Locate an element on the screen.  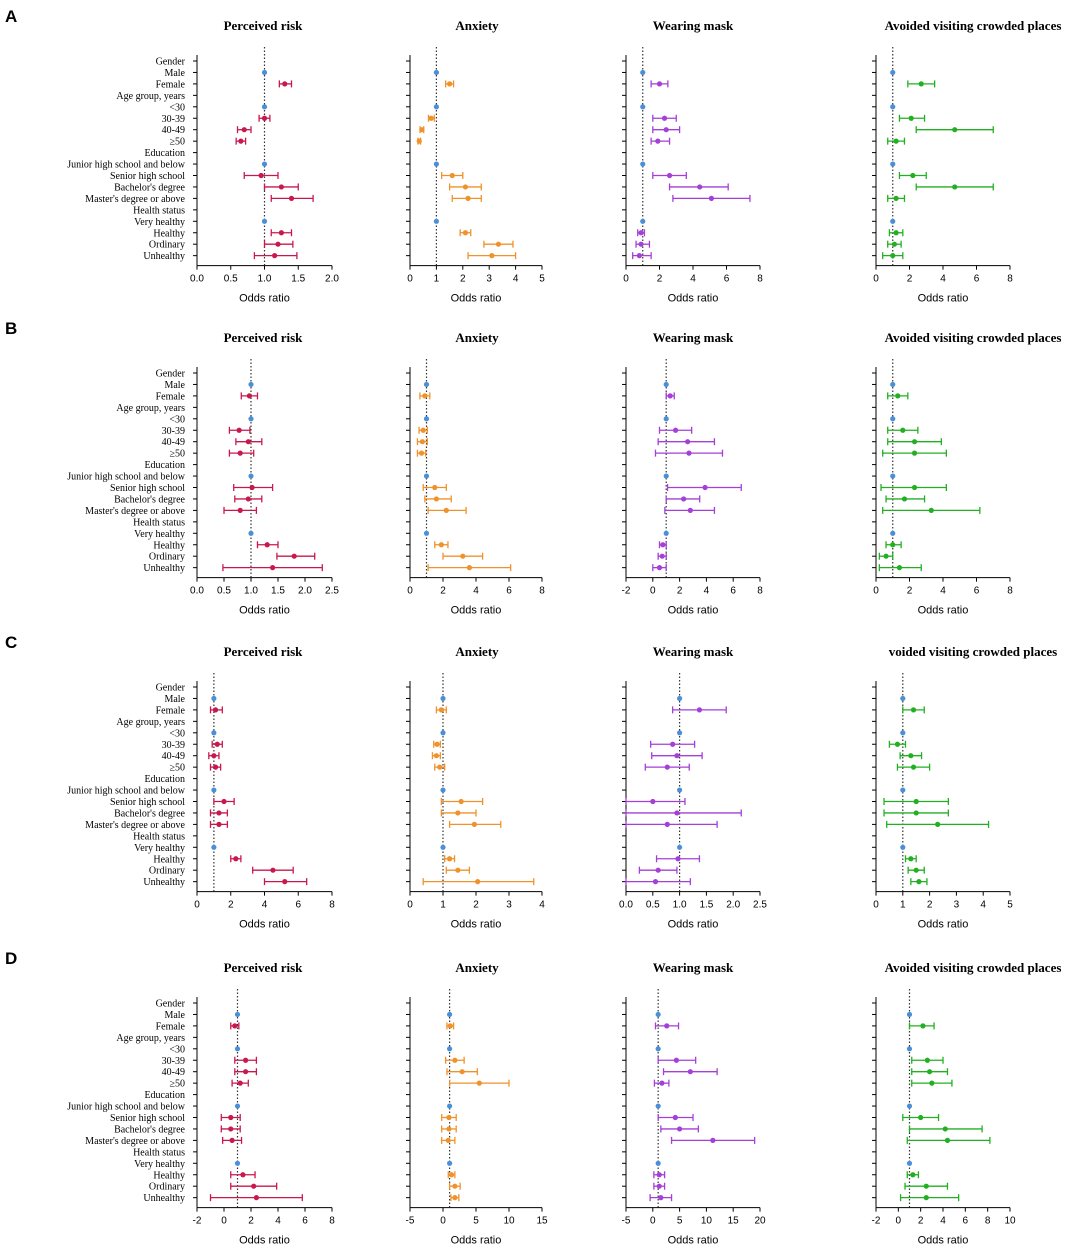
x-tick-label: 0.5 is located at coordinates (231, 279).